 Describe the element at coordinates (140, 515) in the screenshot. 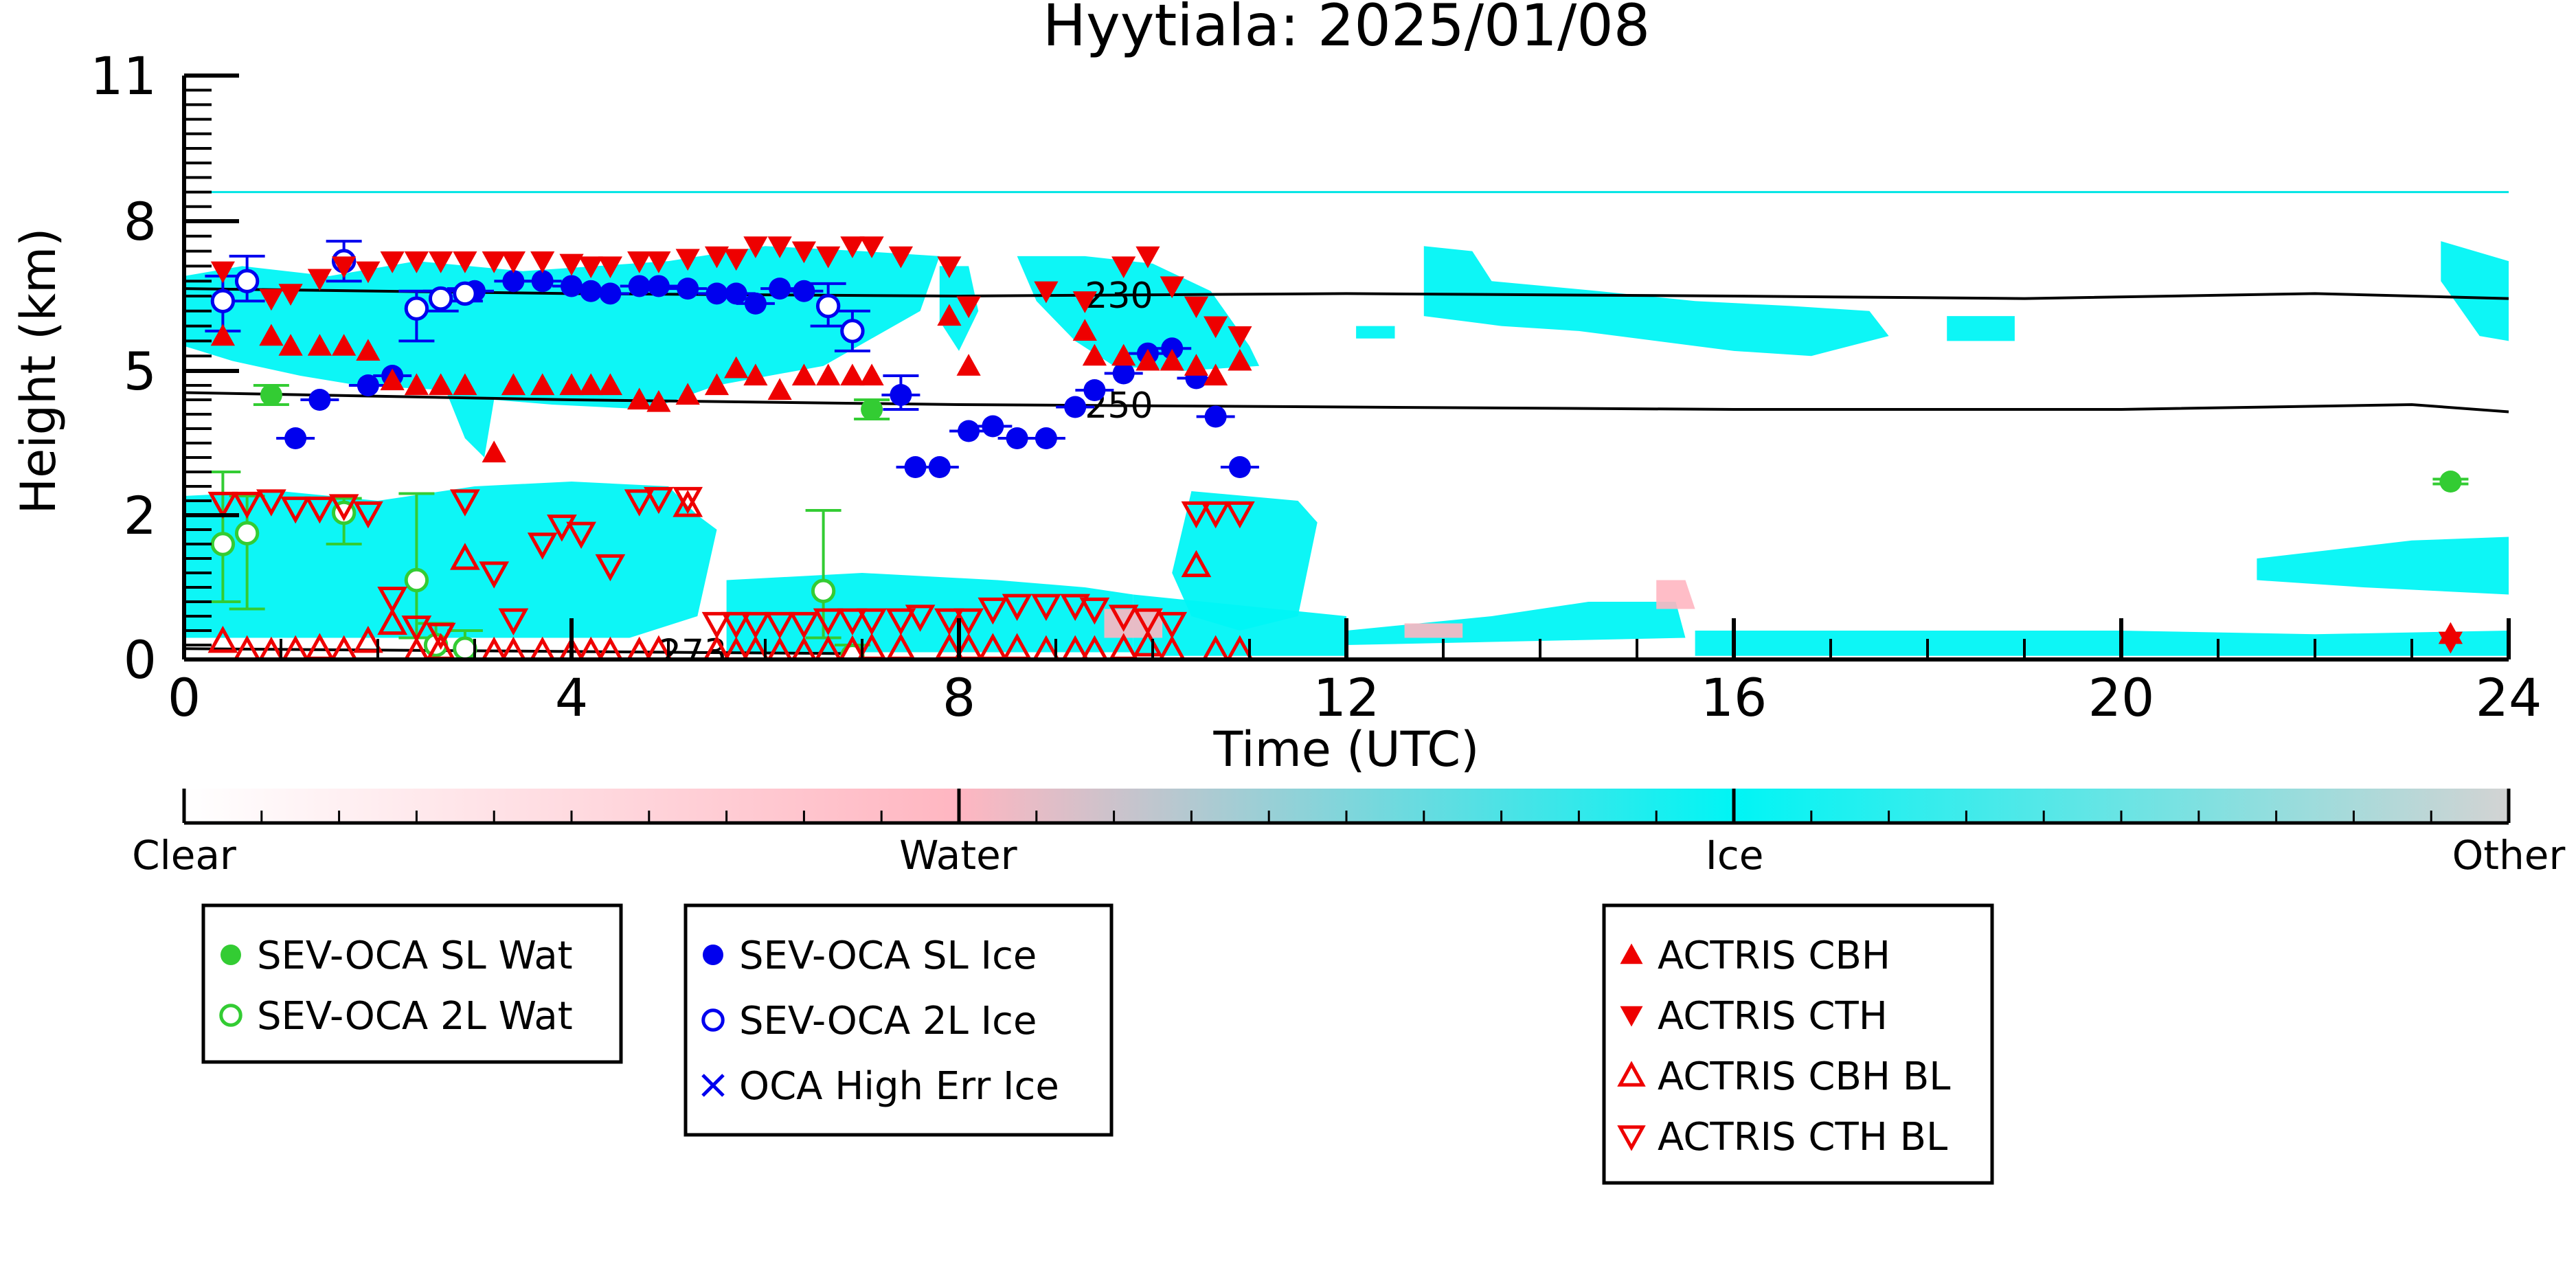

I see `y-tick-label: 2` at that location.